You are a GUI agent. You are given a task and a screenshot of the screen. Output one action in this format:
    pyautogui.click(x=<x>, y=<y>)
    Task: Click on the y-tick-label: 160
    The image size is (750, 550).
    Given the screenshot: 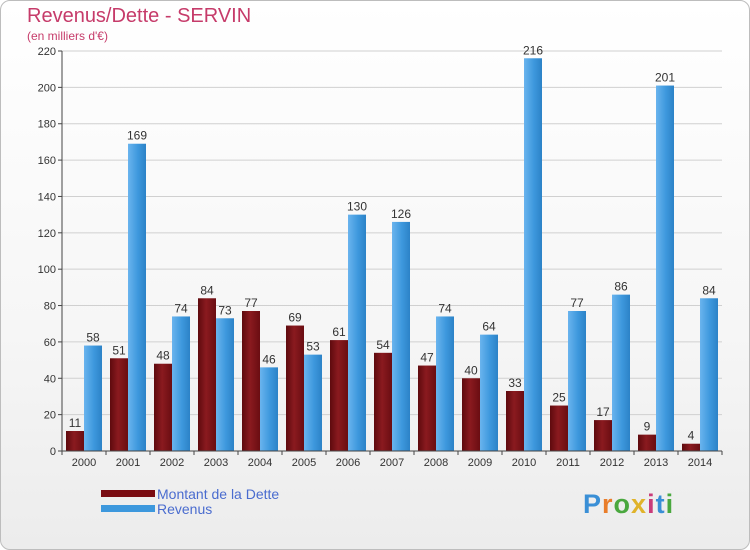 What is the action you would take?
    pyautogui.click(x=47, y=161)
    